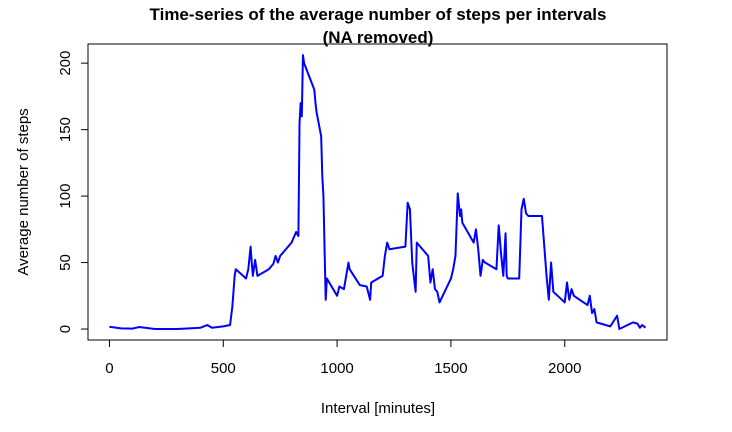  Describe the element at coordinates (223, 368) in the screenshot. I see `x-tick-label: 500` at that location.